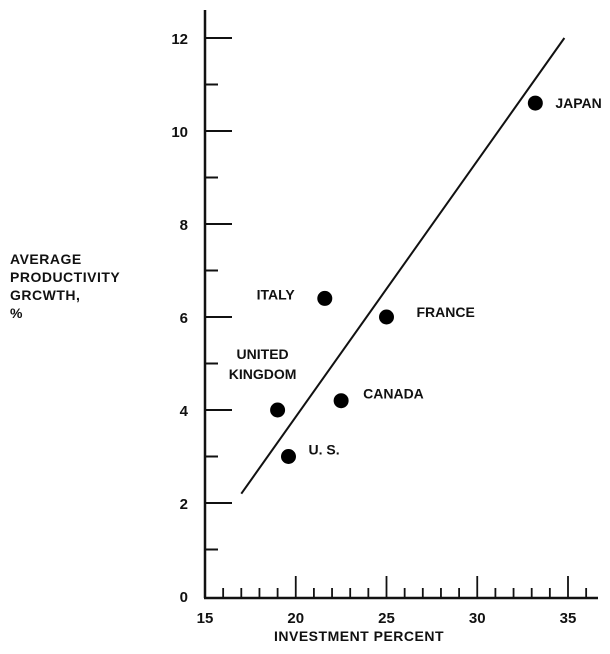  Describe the element at coordinates (184, 318) in the screenshot. I see `y-tick-label: 6` at that location.